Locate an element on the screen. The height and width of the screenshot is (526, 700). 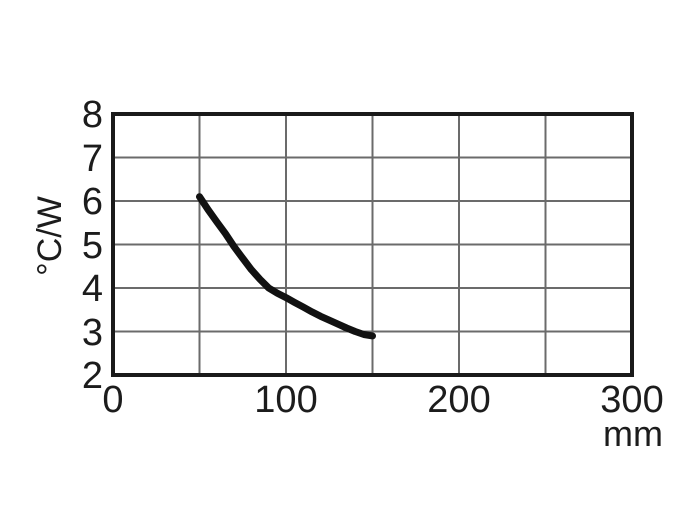
y-tick-label: 6 is located at coordinates (92, 202).